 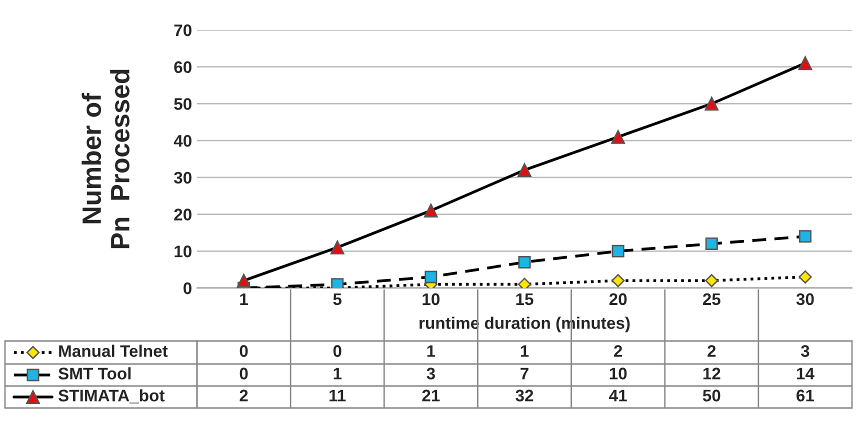 What do you see at coordinates (113, 350) in the screenshot?
I see `legend-label: Manual Telnet` at bounding box center [113, 350].